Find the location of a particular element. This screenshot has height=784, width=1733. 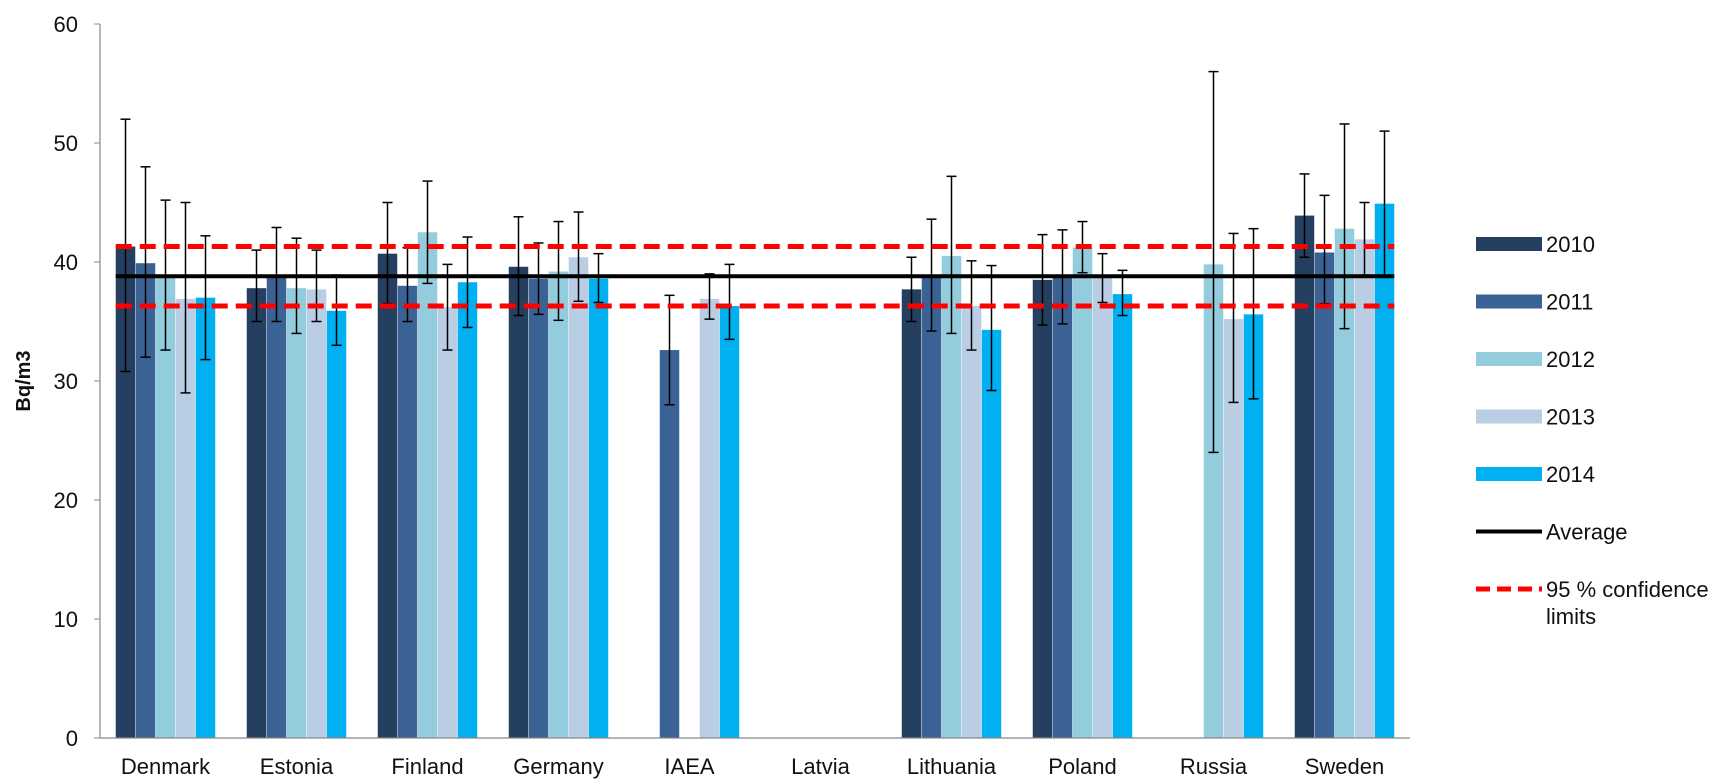

error-bar-germany-2013 is located at coordinates (578, 257).